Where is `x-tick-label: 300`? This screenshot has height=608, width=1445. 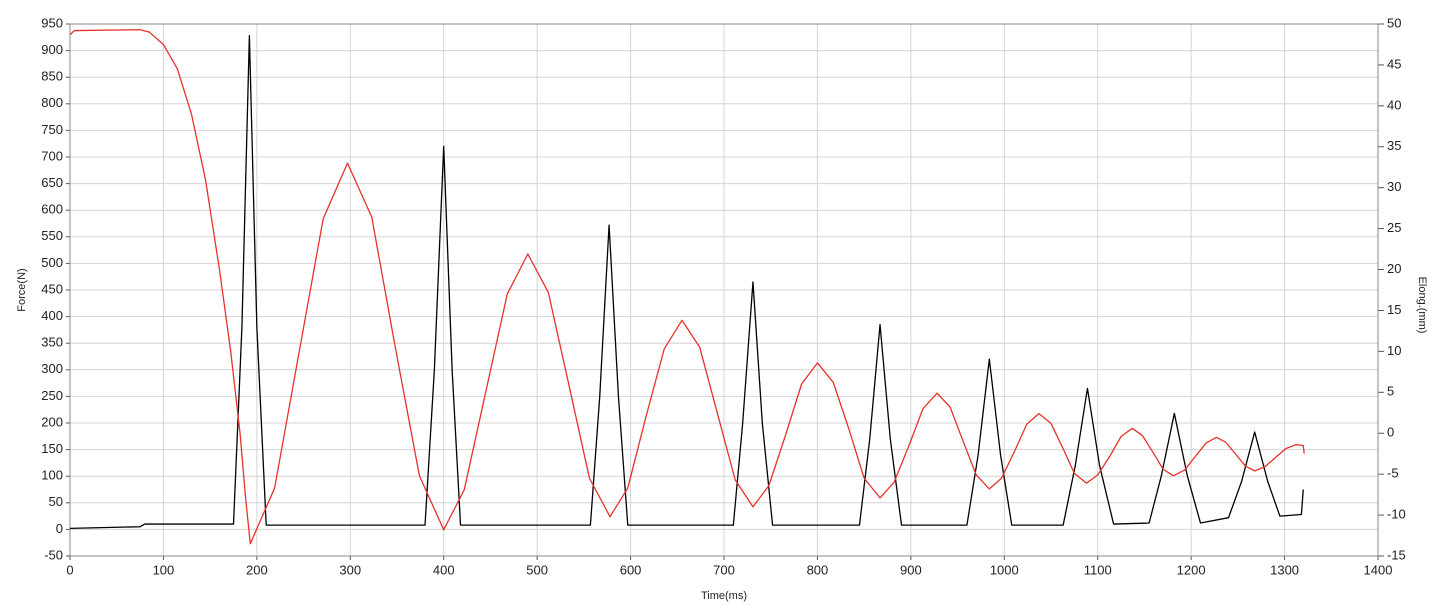 x-tick-label: 300 is located at coordinates (350, 569).